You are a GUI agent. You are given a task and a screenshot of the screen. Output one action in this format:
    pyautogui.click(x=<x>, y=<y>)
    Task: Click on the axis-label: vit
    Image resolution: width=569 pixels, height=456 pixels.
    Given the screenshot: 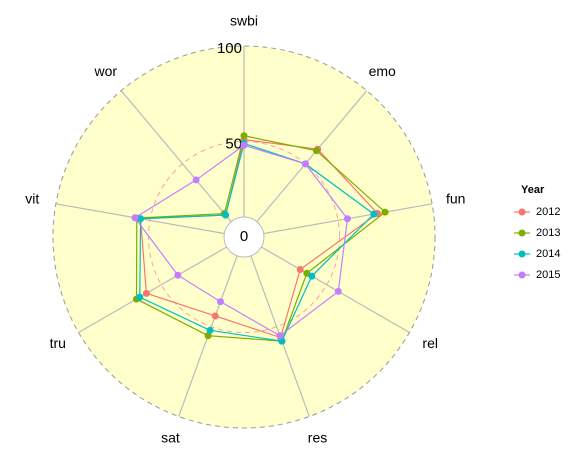 What is the action you would take?
    pyautogui.click(x=32, y=198)
    